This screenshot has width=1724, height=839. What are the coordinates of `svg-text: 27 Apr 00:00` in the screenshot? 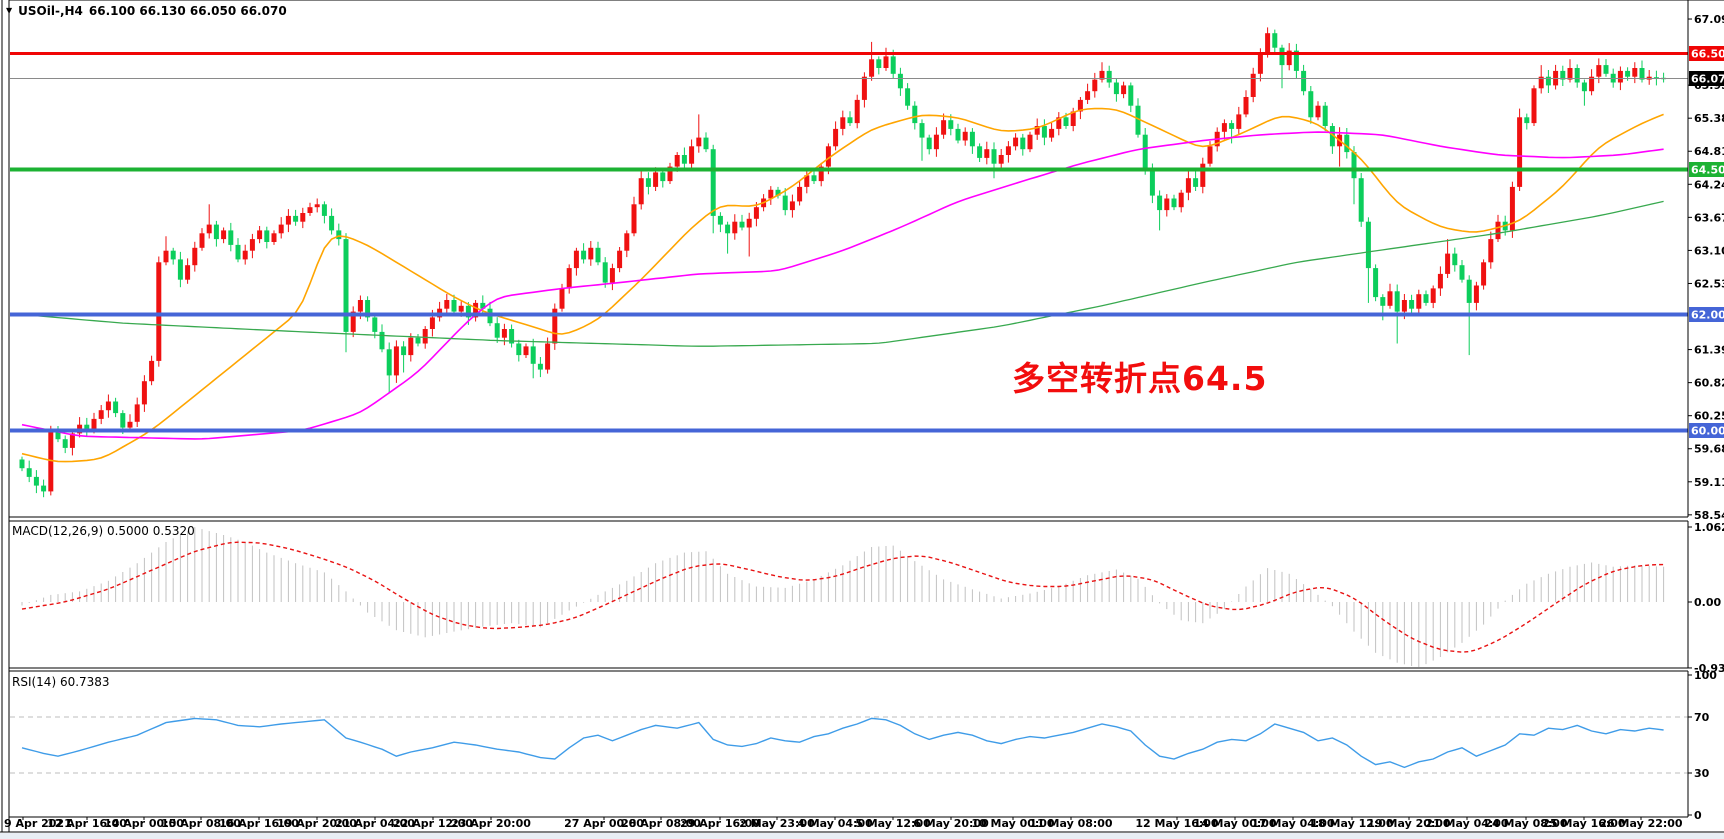 It's located at (604, 823).